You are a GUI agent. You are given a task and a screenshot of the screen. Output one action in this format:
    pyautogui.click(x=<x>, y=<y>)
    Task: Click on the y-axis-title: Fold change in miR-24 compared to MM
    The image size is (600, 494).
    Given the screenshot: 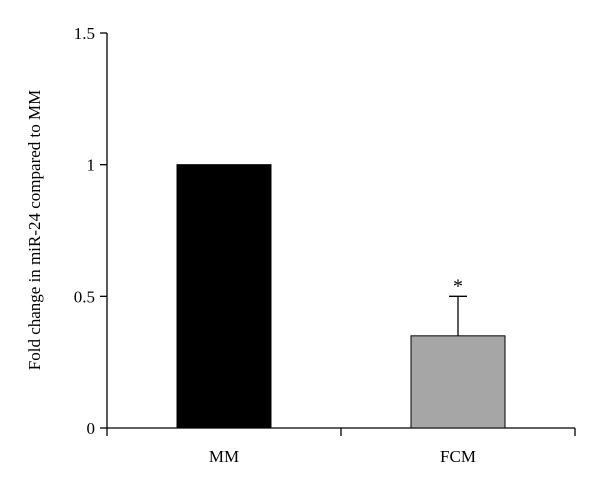 What is the action you would take?
    pyautogui.click(x=34, y=230)
    